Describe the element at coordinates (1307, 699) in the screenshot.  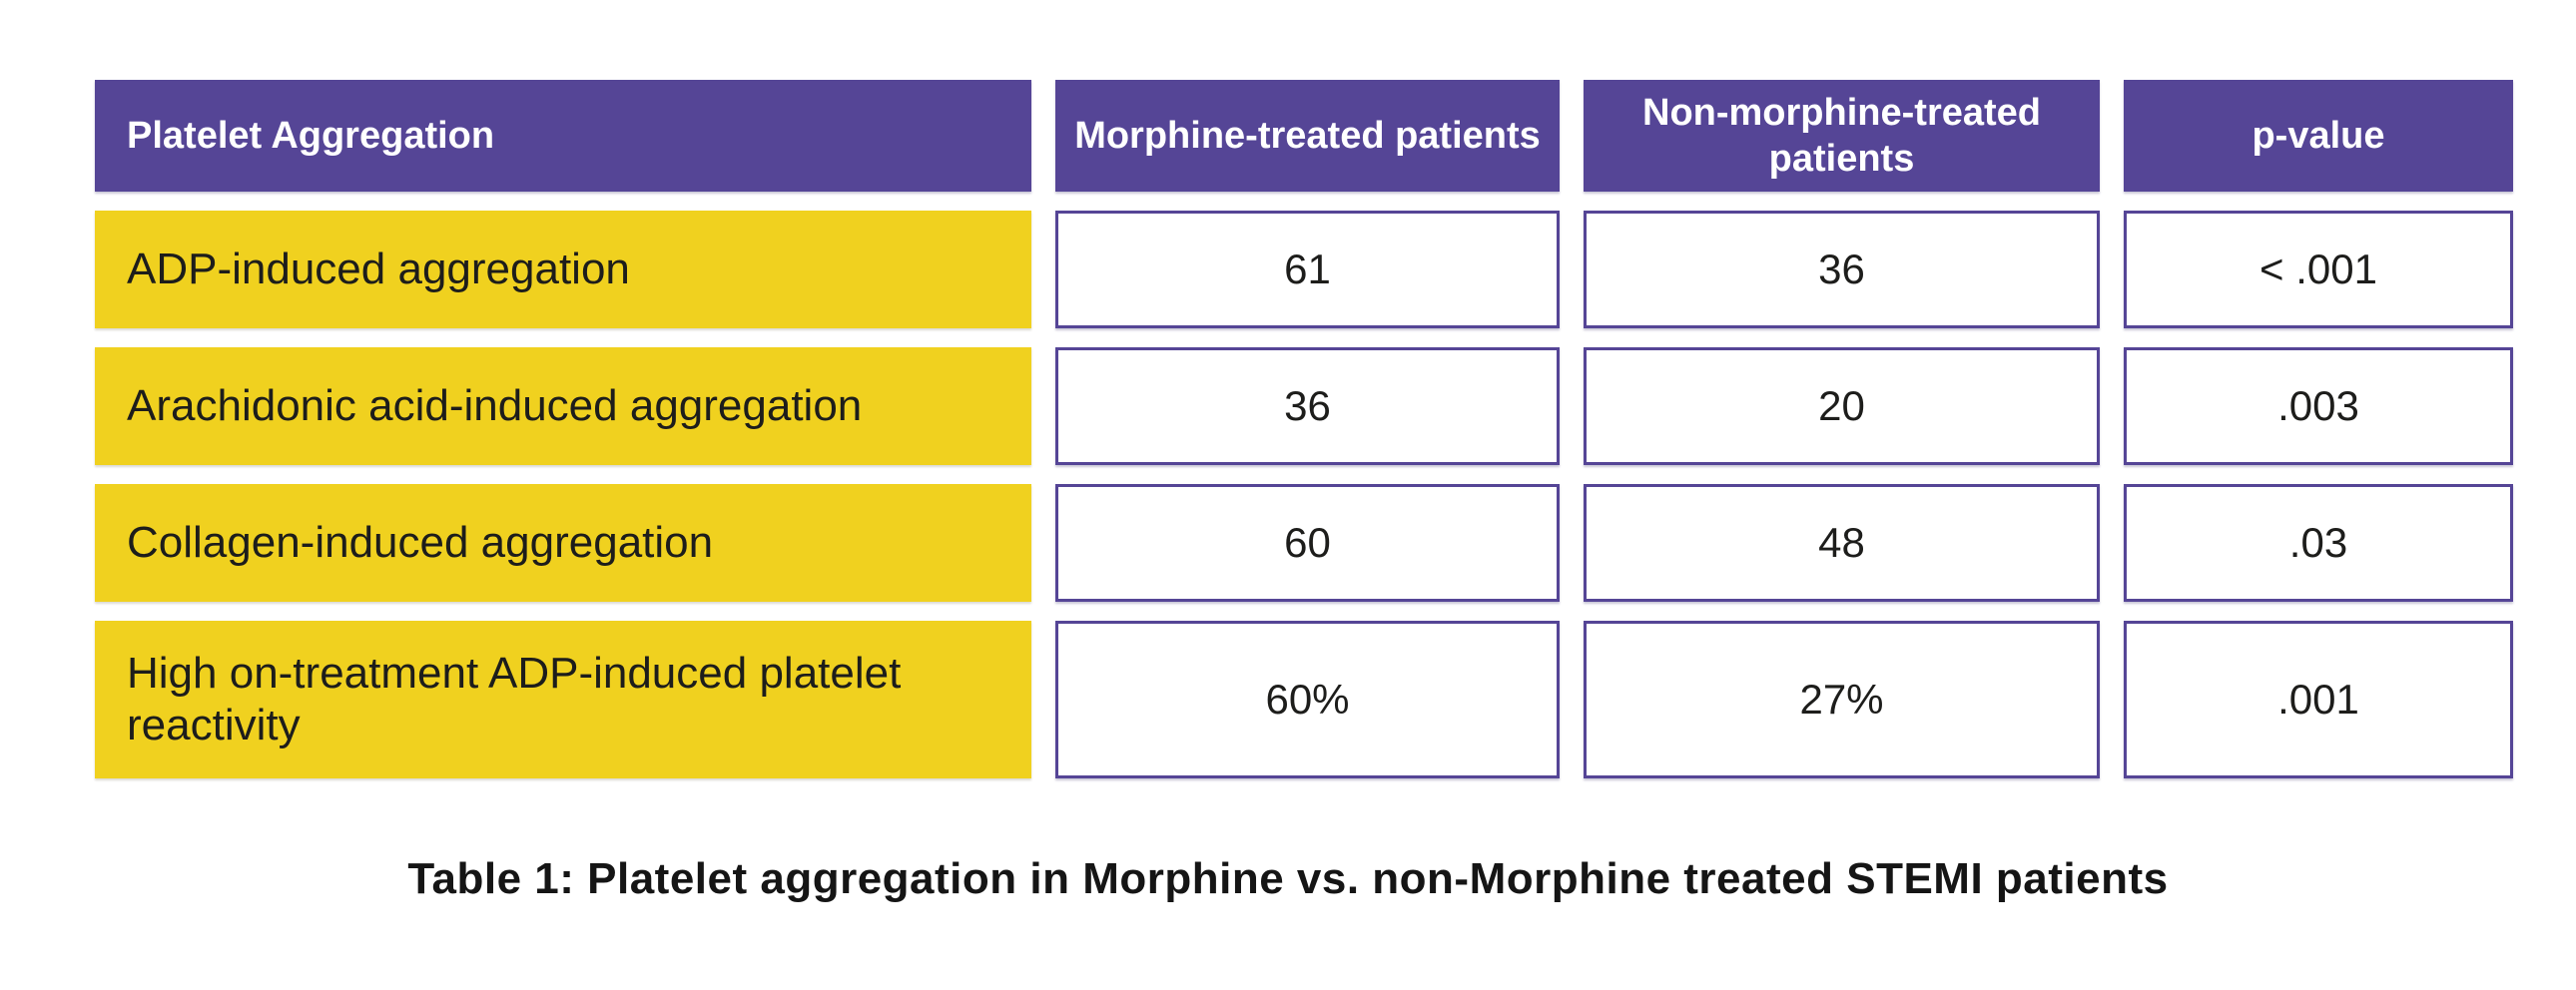
I see `value-reactivity-morphine: 60%` at that location.